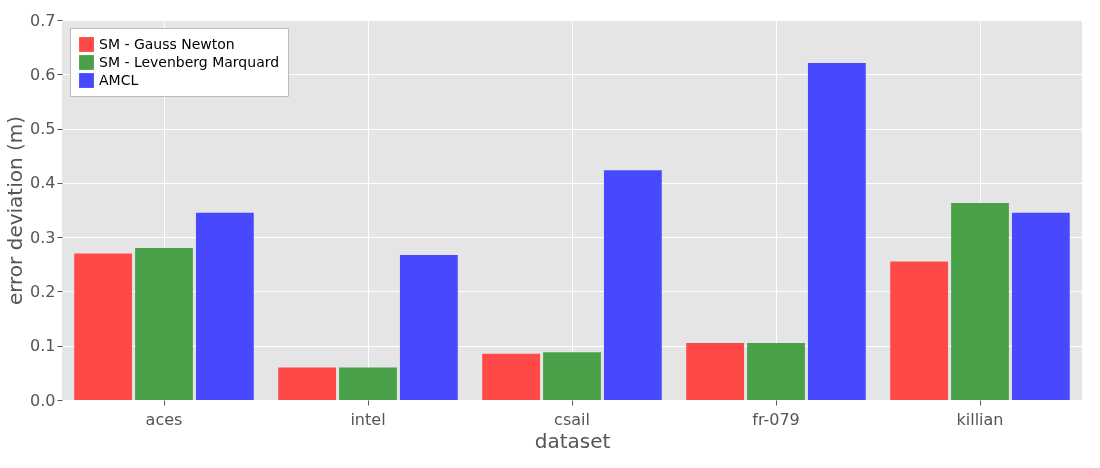 This screenshot has width=1100, height=468. Describe the element at coordinates (43, 291) in the screenshot. I see `y-tick-label: 0.2` at that location.